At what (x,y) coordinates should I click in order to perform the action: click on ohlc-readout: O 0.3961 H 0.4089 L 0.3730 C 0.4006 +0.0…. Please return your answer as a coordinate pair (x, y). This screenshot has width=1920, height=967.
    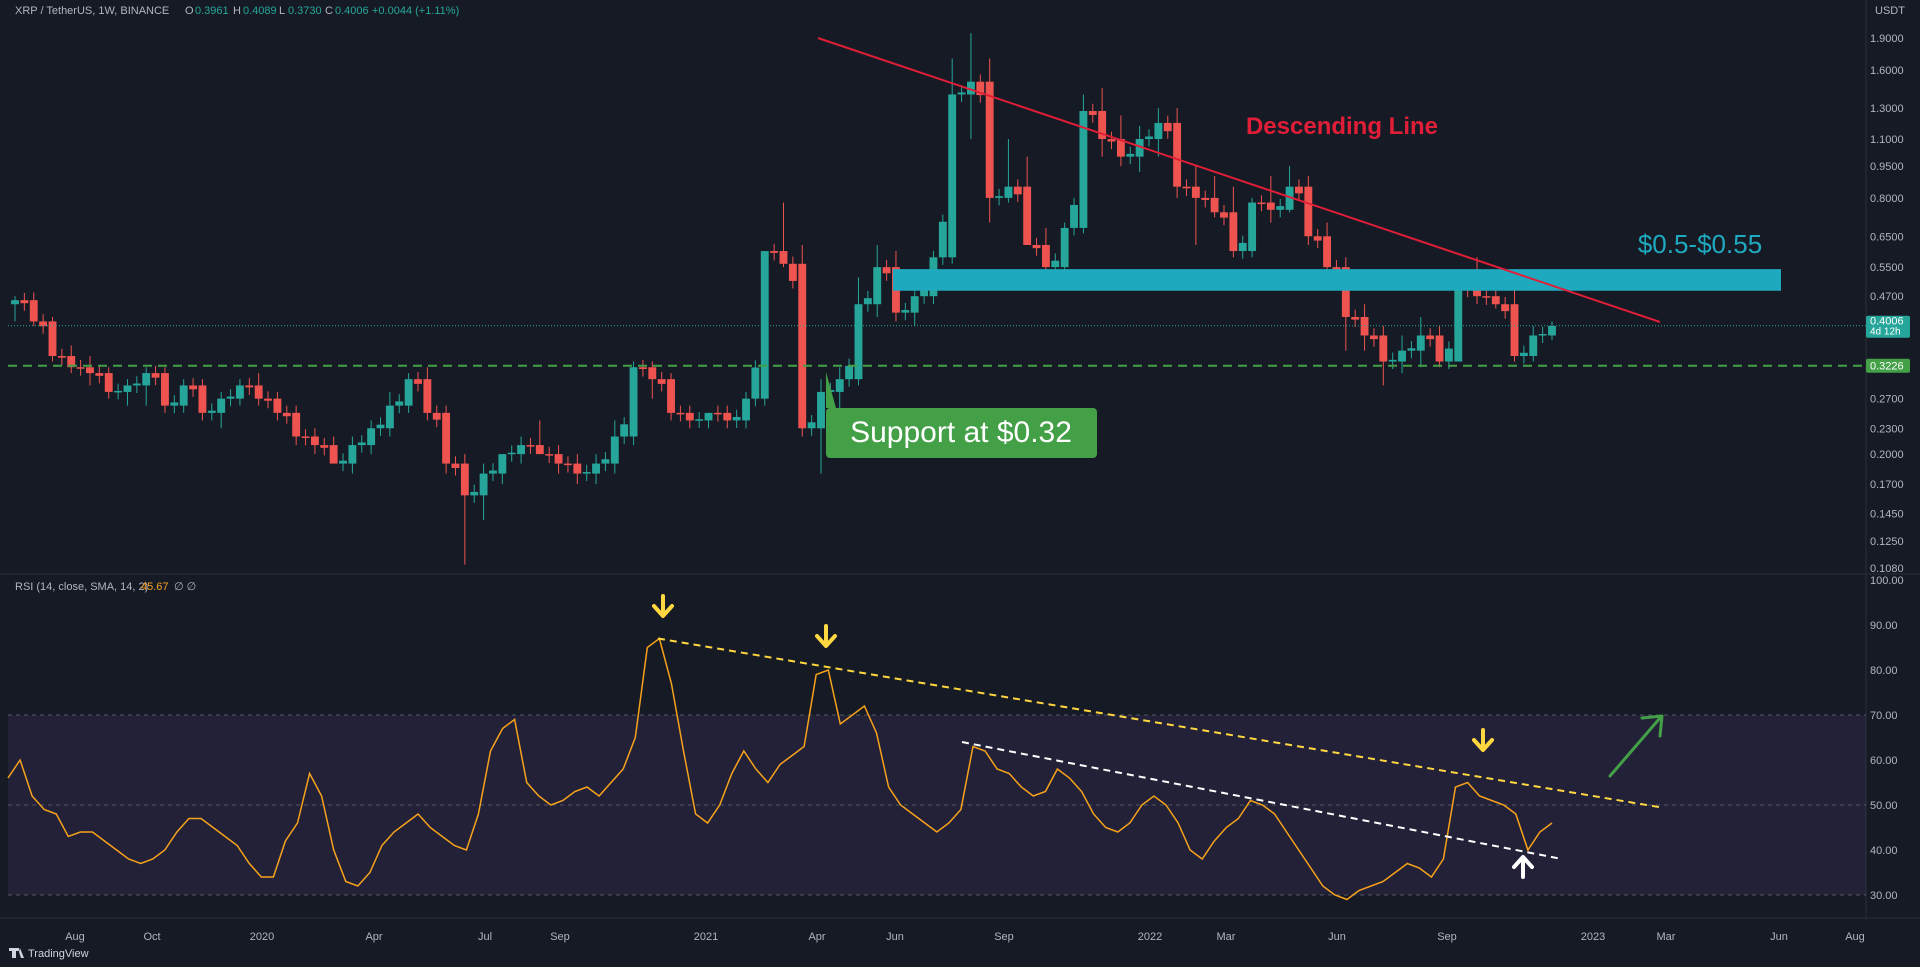
    Looking at the image, I should click on (322, 11).